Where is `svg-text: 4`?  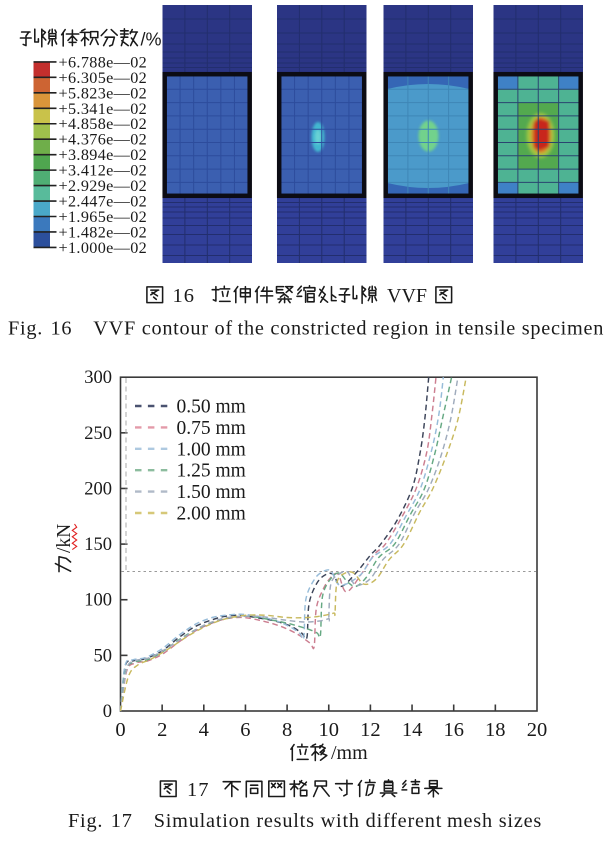
svg-text: 4 is located at coordinates (204, 730).